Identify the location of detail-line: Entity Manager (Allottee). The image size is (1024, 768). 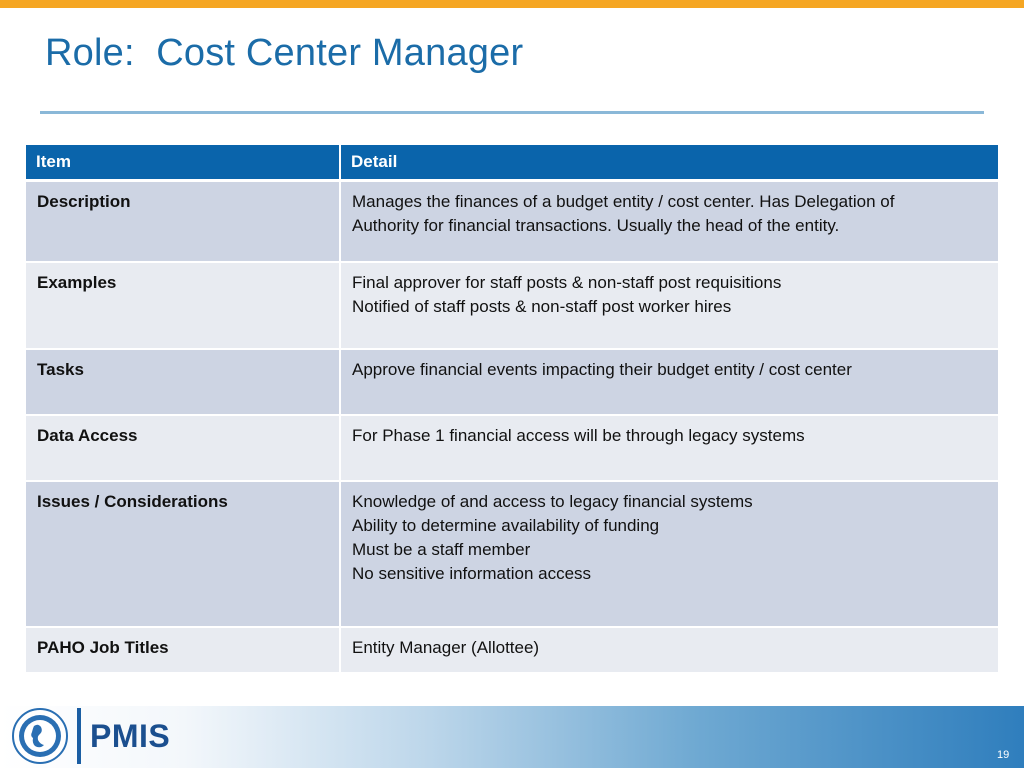
(446, 647).